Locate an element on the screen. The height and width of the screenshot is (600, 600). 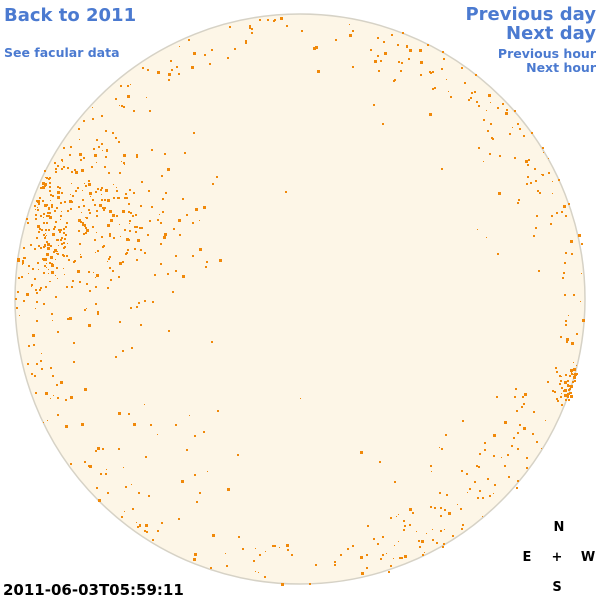
back-to-year-link: Back to 2011 is located at coordinates (70, 15).